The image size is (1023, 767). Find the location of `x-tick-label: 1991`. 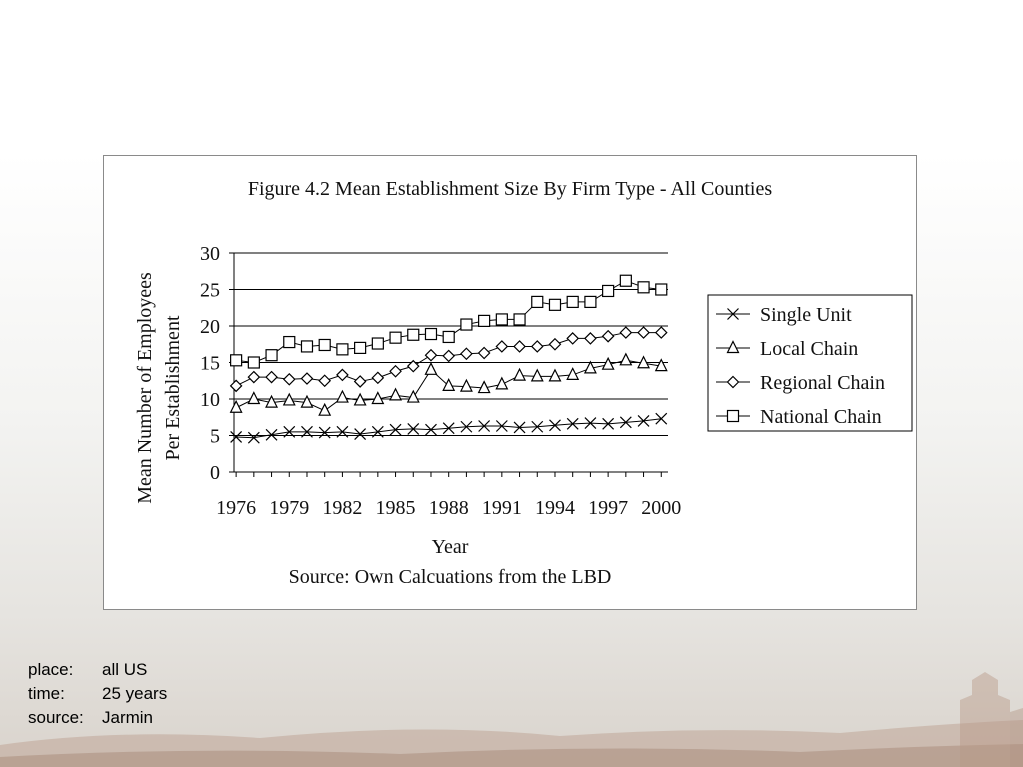

x-tick-label: 1991 is located at coordinates (502, 508).